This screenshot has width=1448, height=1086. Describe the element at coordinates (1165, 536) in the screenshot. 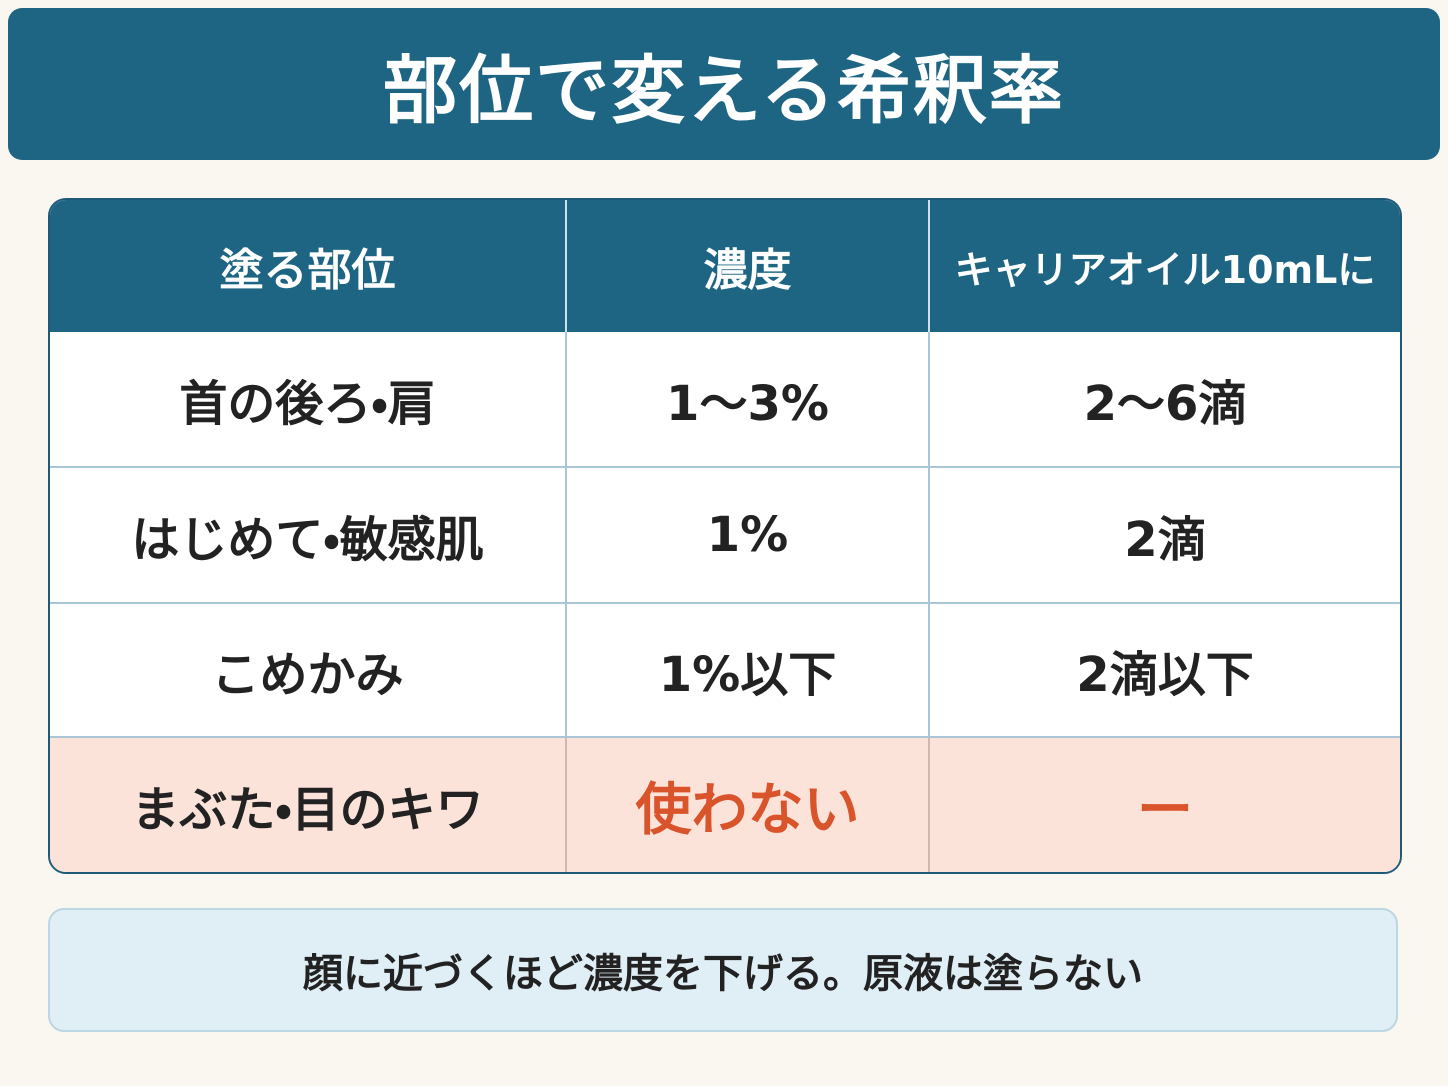

I see `table-cell: 2滴` at that location.